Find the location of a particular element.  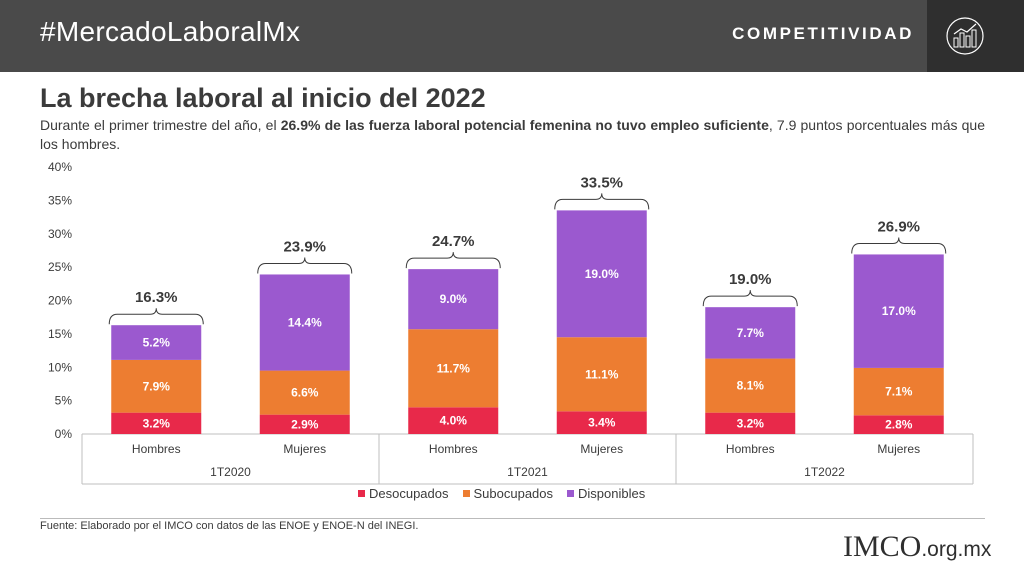

data-label: 3.4% is located at coordinates (602, 423).